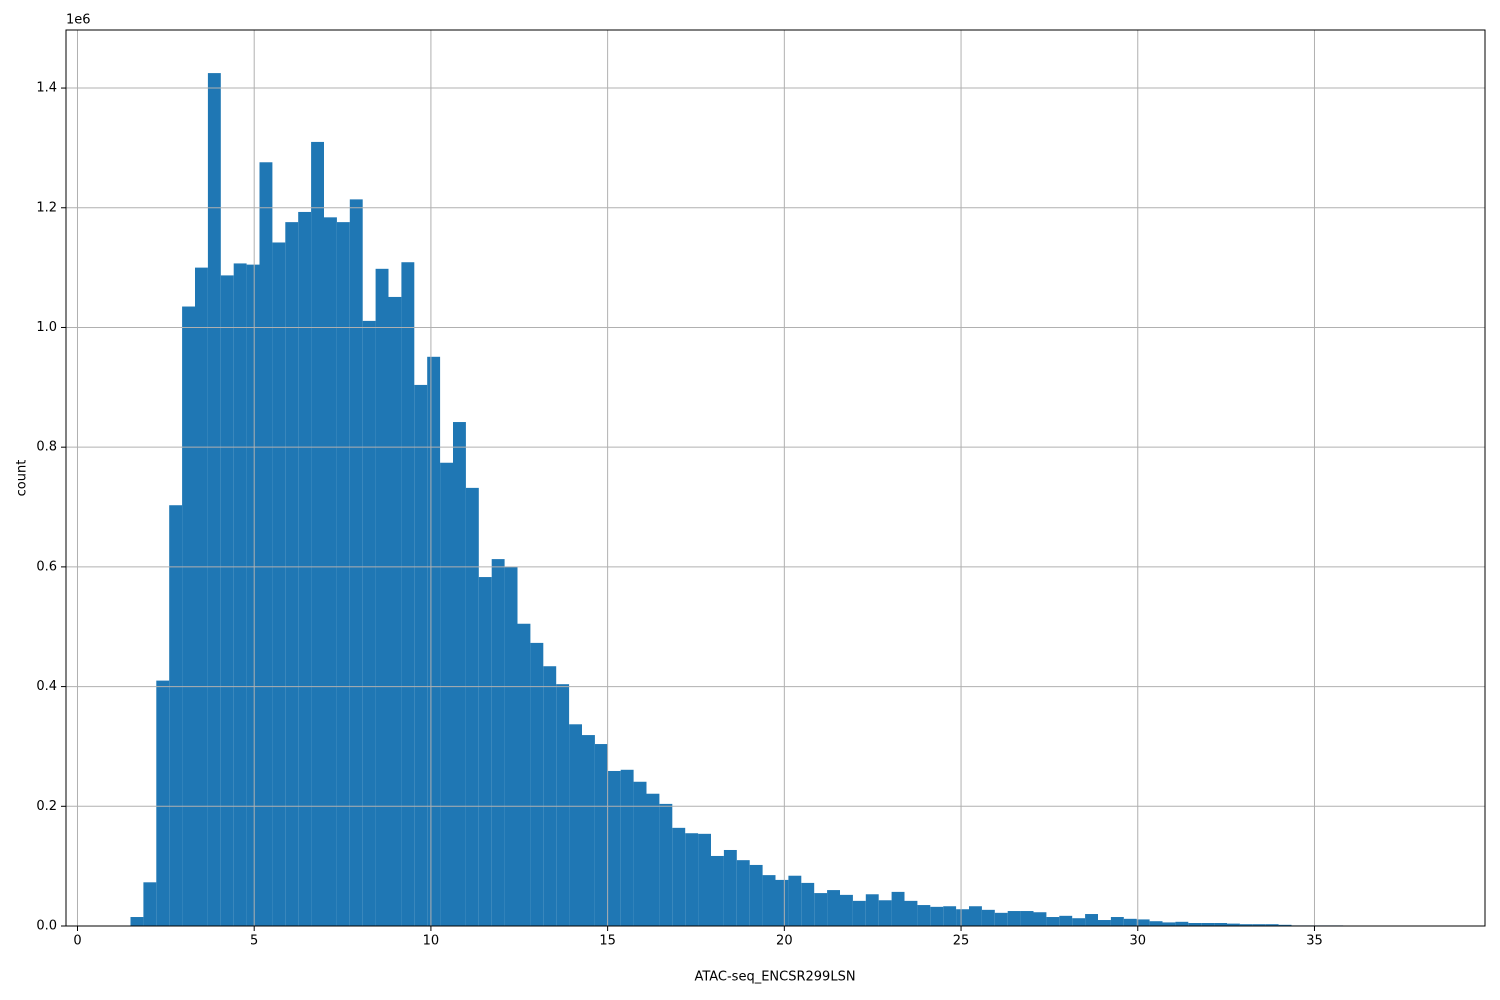 Image resolution: width=1500 pixels, height=1000 pixels. I want to click on x-tick-label: 0, so click(77, 941).